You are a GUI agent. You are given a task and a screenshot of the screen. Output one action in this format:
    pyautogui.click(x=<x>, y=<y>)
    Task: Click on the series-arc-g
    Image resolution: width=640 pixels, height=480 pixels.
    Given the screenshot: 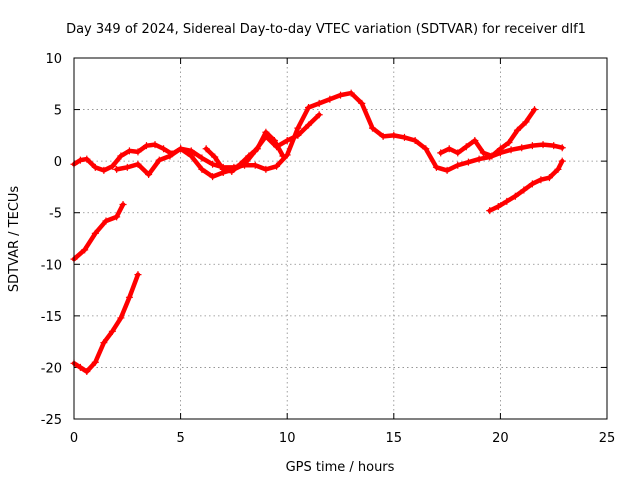 What is the action you would take?
    pyautogui.click(x=526, y=186)
    